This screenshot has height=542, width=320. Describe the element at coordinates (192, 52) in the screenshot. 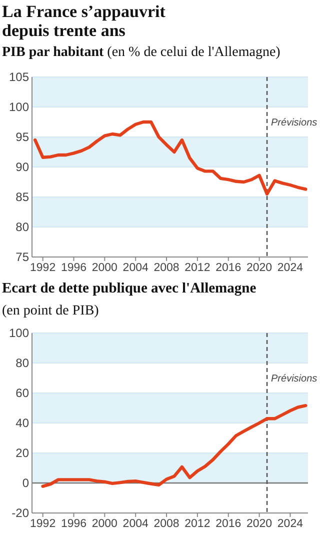

I see `y-axis-title: (en % de celui de l'Allemagne)` at that location.